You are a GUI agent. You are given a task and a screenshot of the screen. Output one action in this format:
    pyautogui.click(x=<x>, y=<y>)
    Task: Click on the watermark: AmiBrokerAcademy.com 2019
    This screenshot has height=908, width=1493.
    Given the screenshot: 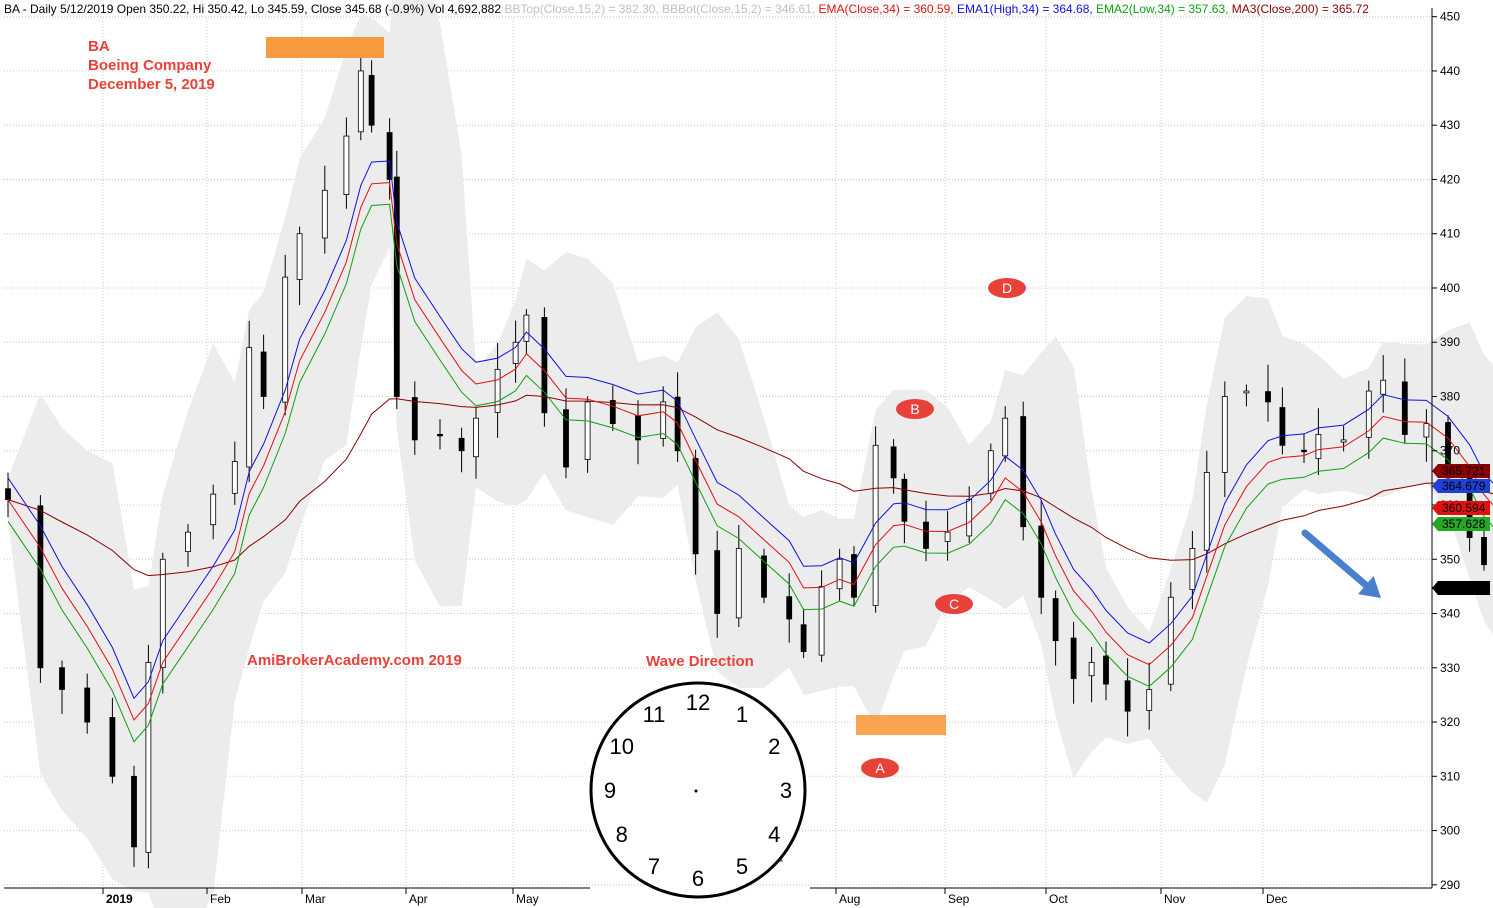 What is the action you would take?
    pyautogui.click(x=354, y=660)
    